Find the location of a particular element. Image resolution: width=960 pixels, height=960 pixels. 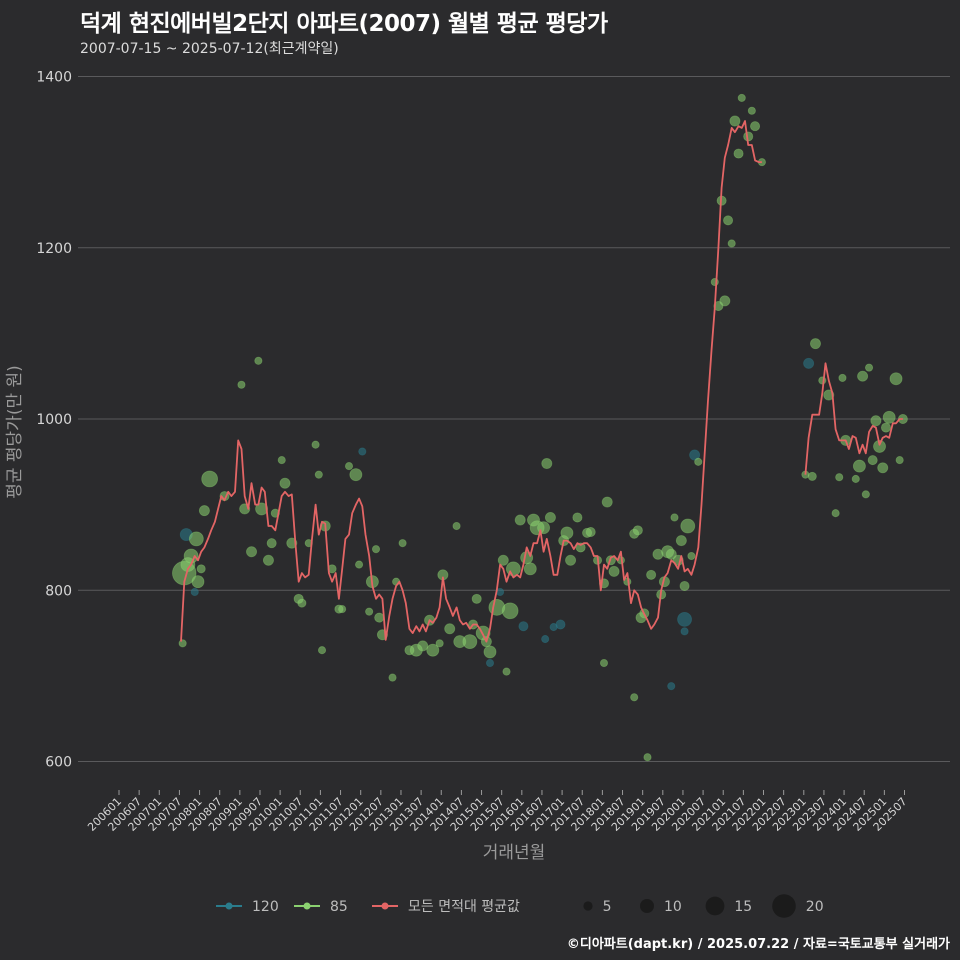

chart-title: 덕계 현진에버빌2단지 아파트(2007) 월별 평균 평당가 is located at coordinates (344, 24).